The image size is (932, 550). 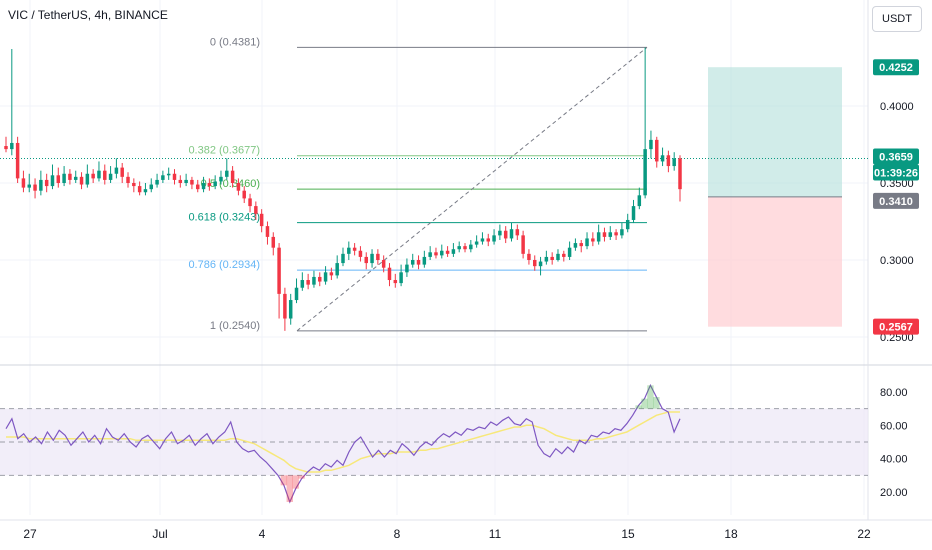 What do you see at coordinates (894, 426) in the screenshot?
I see `rsi-axis-tick: 60.00` at bounding box center [894, 426].